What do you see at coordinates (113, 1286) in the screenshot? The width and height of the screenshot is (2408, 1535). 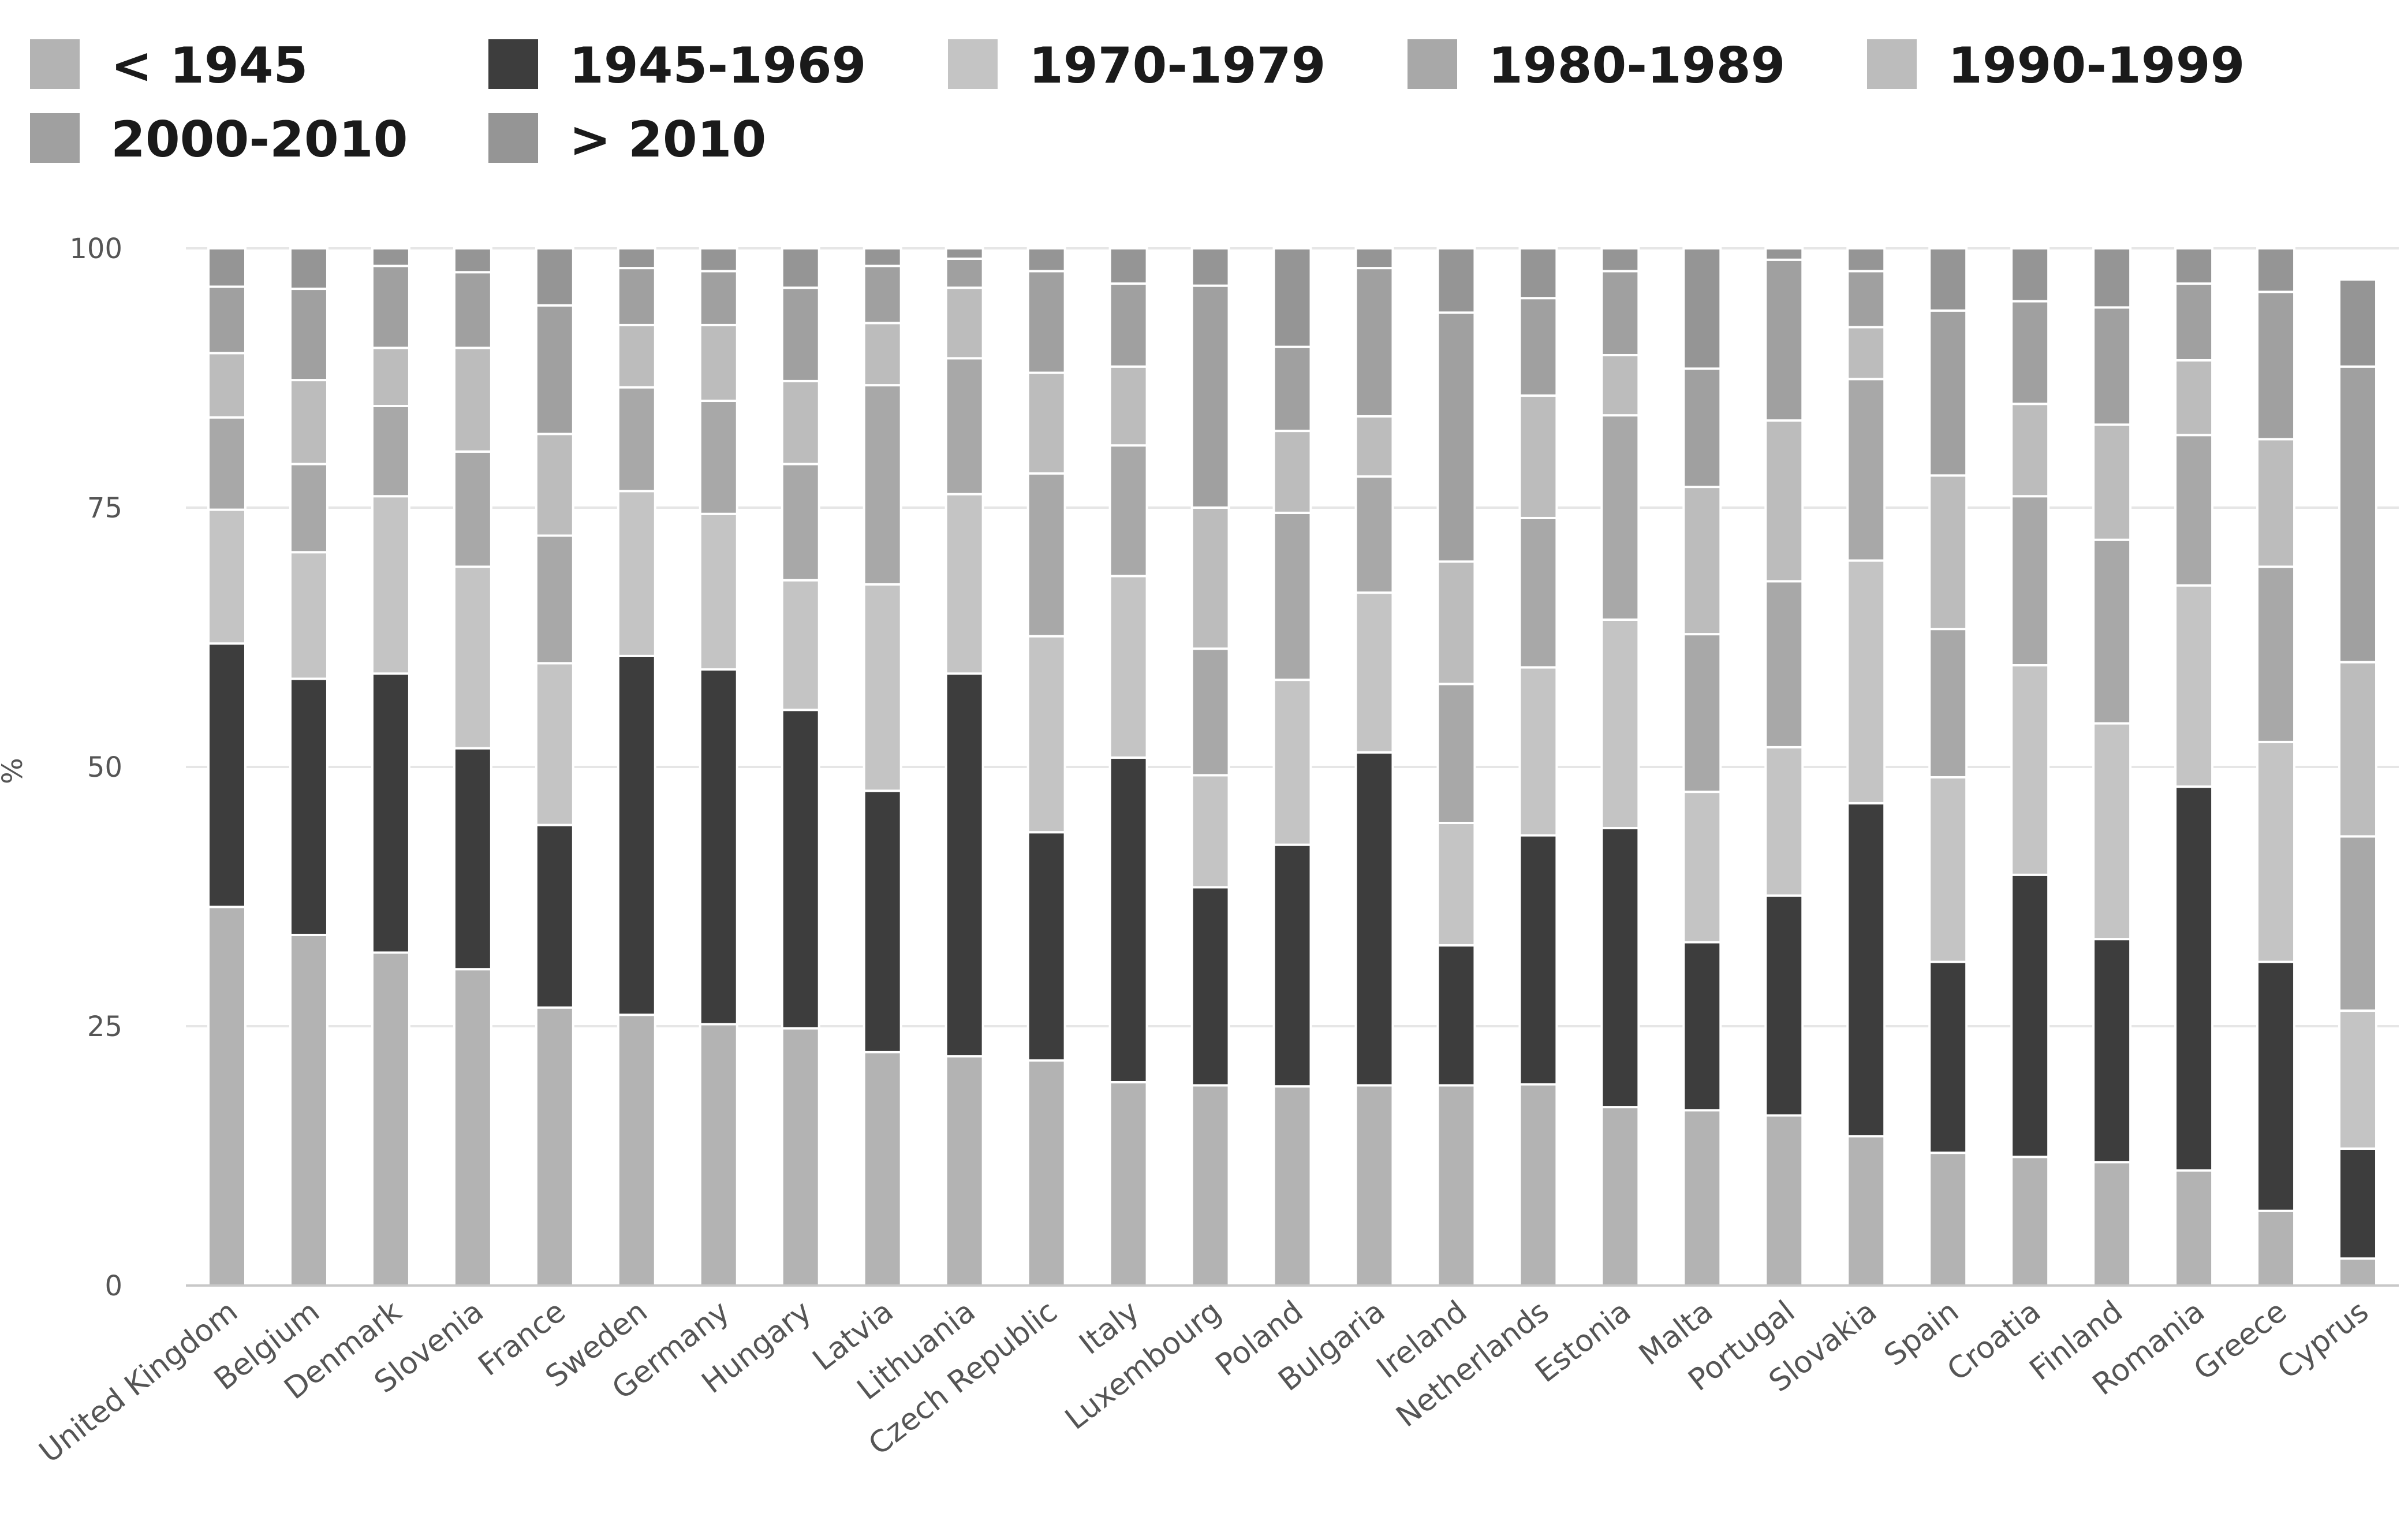 I see `y-tick-label: 0` at bounding box center [113, 1286].